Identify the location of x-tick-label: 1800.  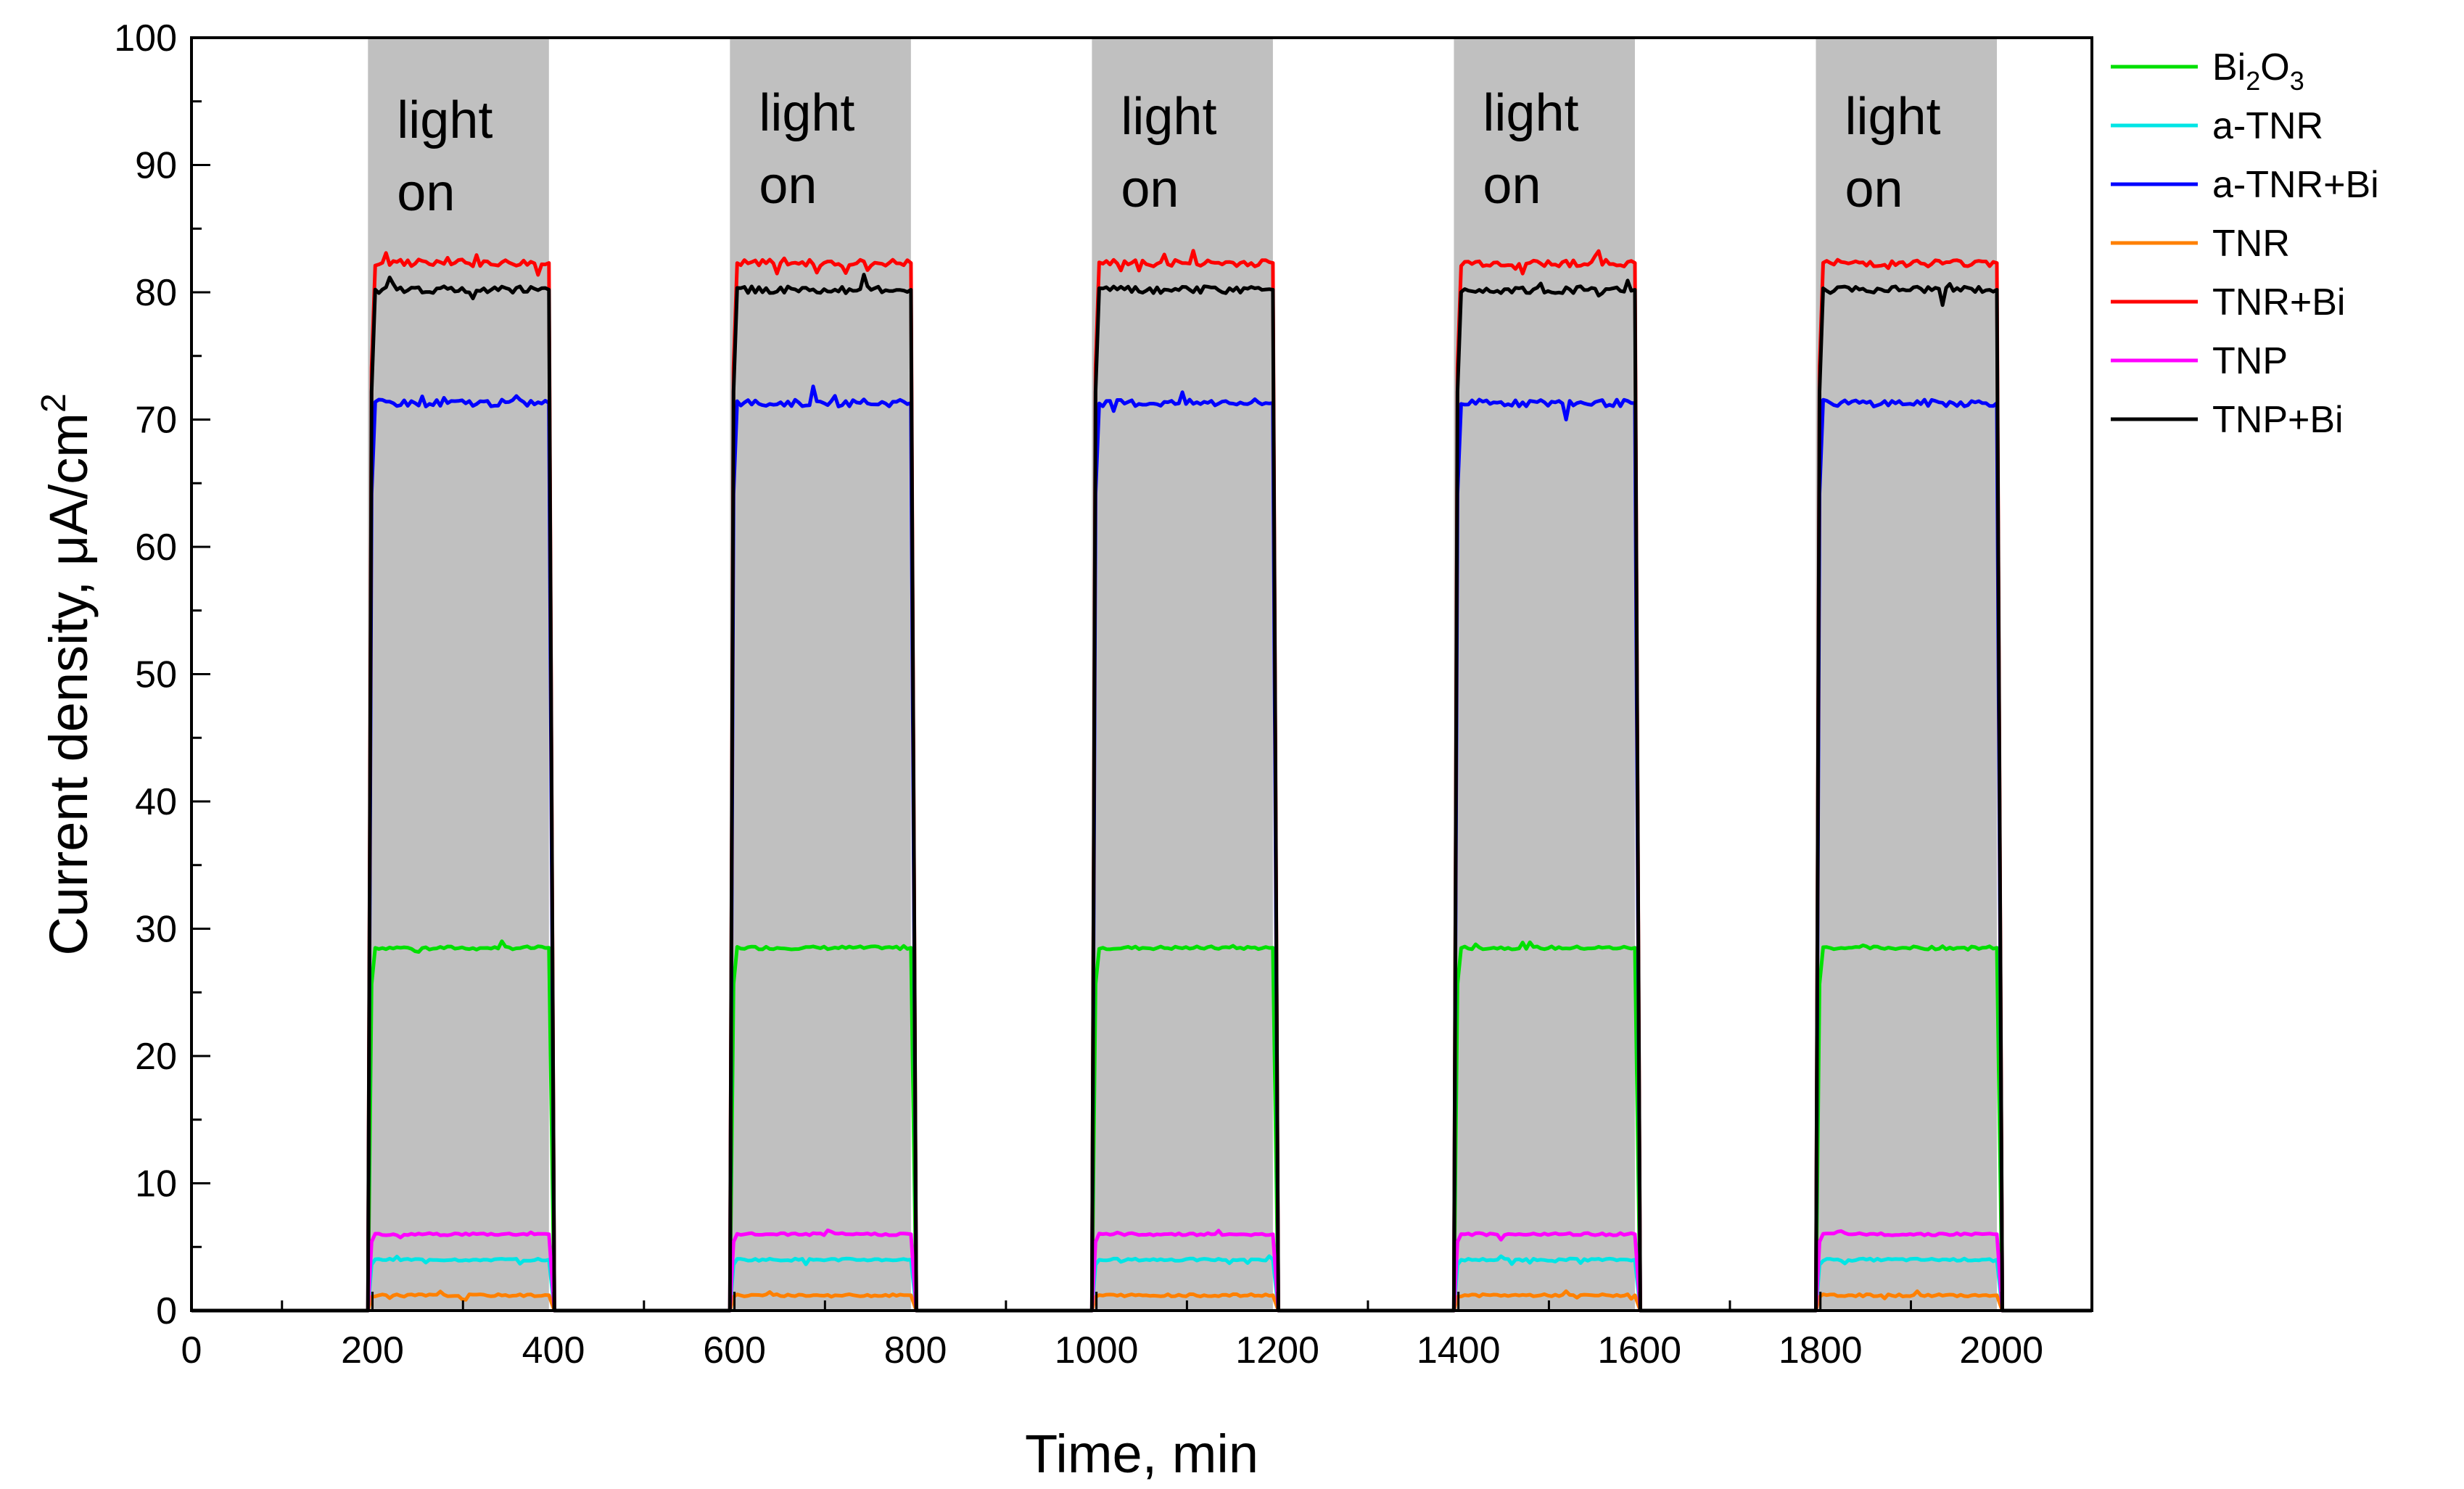
(1821, 1351).